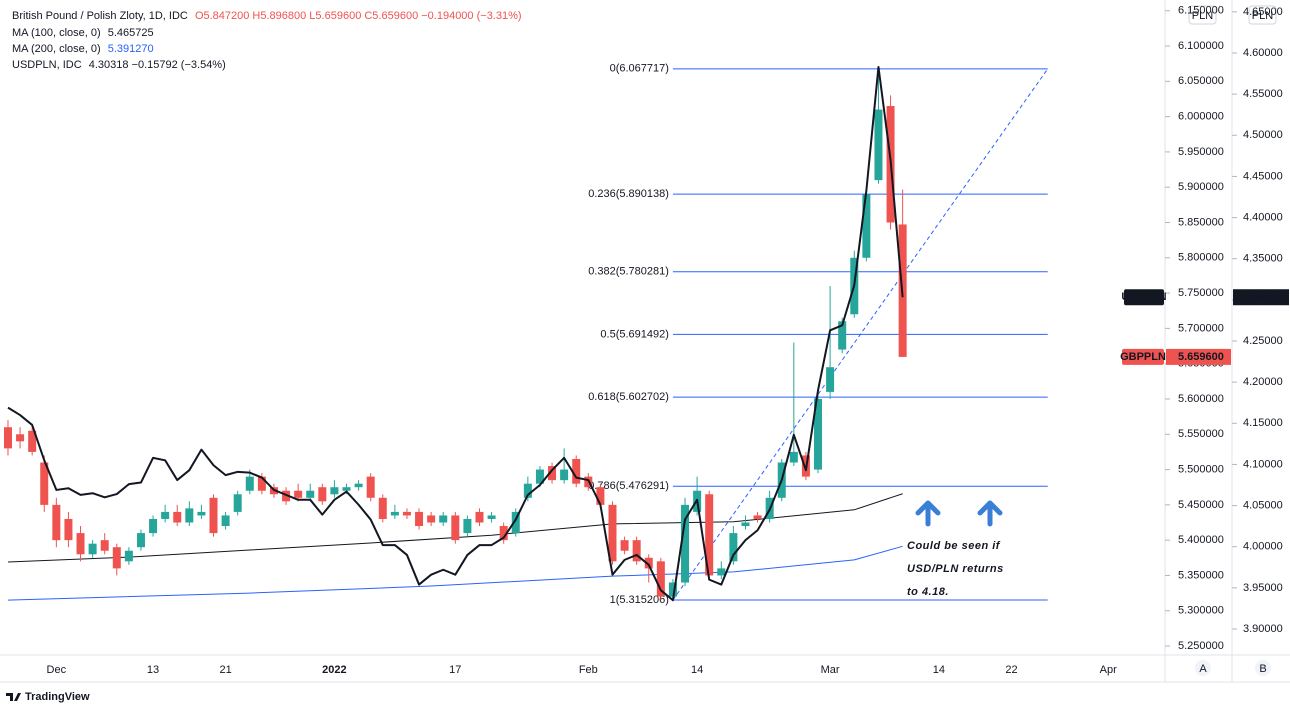 Image resolution: width=1290 pixels, height=710 pixels. What do you see at coordinates (157, 65) in the screenshot?
I see `legend-value: 4.30318 −0.15792 (−3.54%)` at bounding box center [157, 65].